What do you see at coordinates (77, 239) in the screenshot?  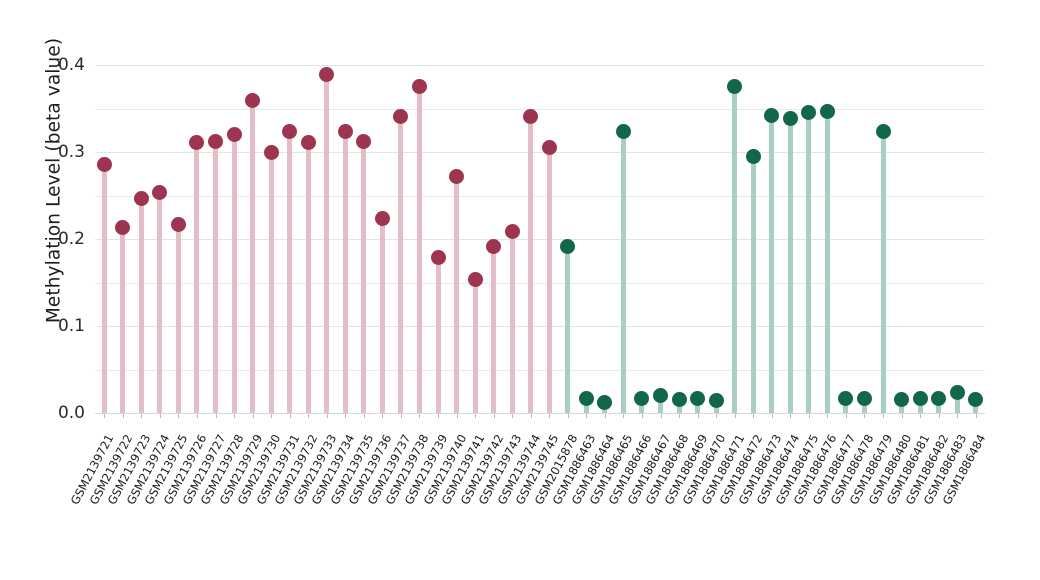 I see `y-axis-tick-labels: 0.0 0.1 0.2 0.3 0.4` at bounding box center [77, 239].